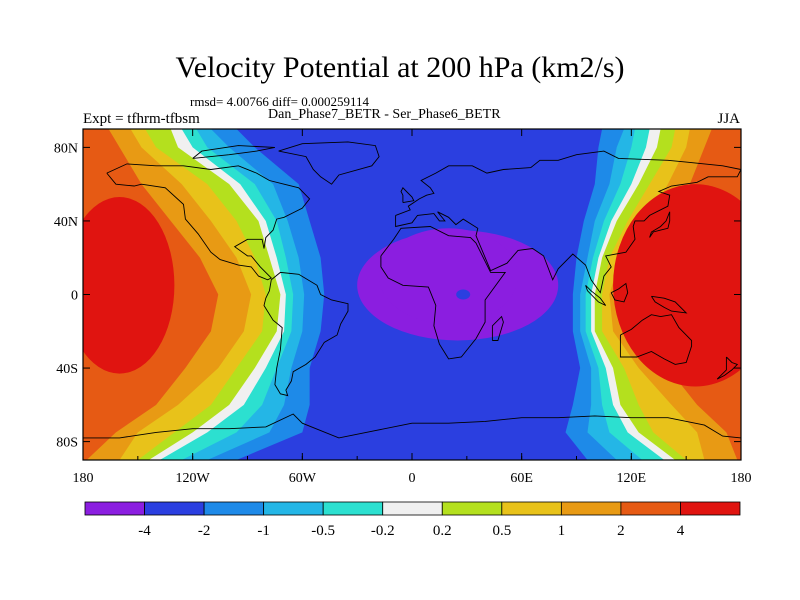  What do you see at coordinates (521, 478) in the screenshot?
I see `x-tick-label: 60E` at bounding box center [521, 478].